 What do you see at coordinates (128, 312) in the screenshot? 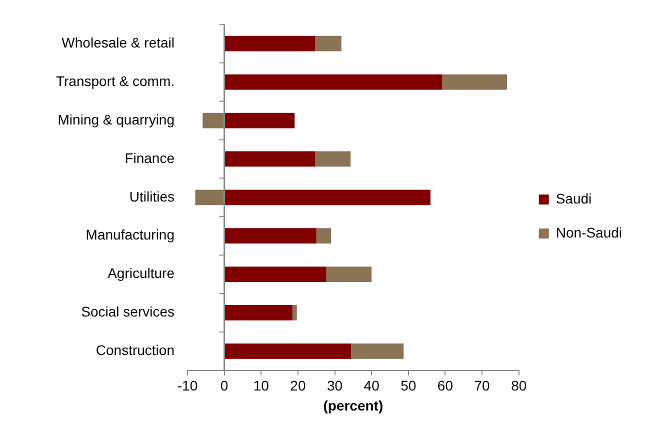
I see `y-tick-label: Social services` at bounding box center [128, 312].